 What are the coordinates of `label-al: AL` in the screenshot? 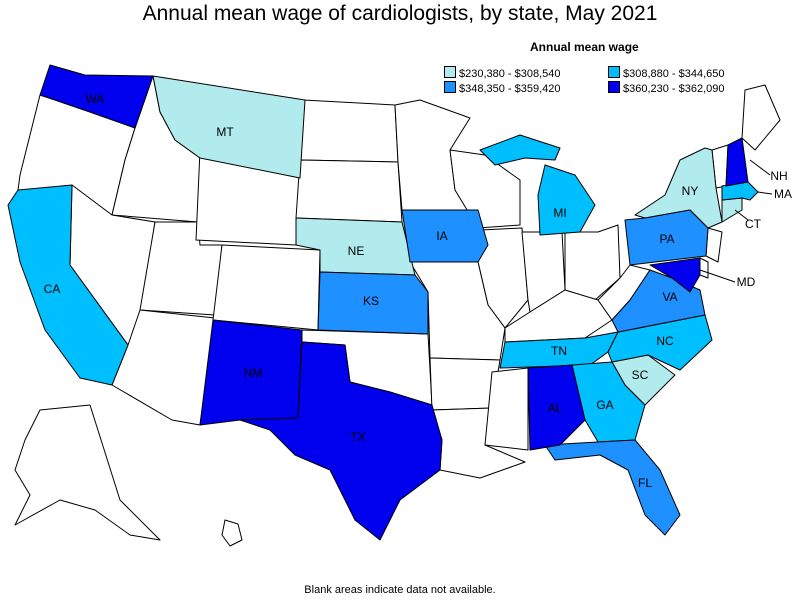 It's located at (555, 408).